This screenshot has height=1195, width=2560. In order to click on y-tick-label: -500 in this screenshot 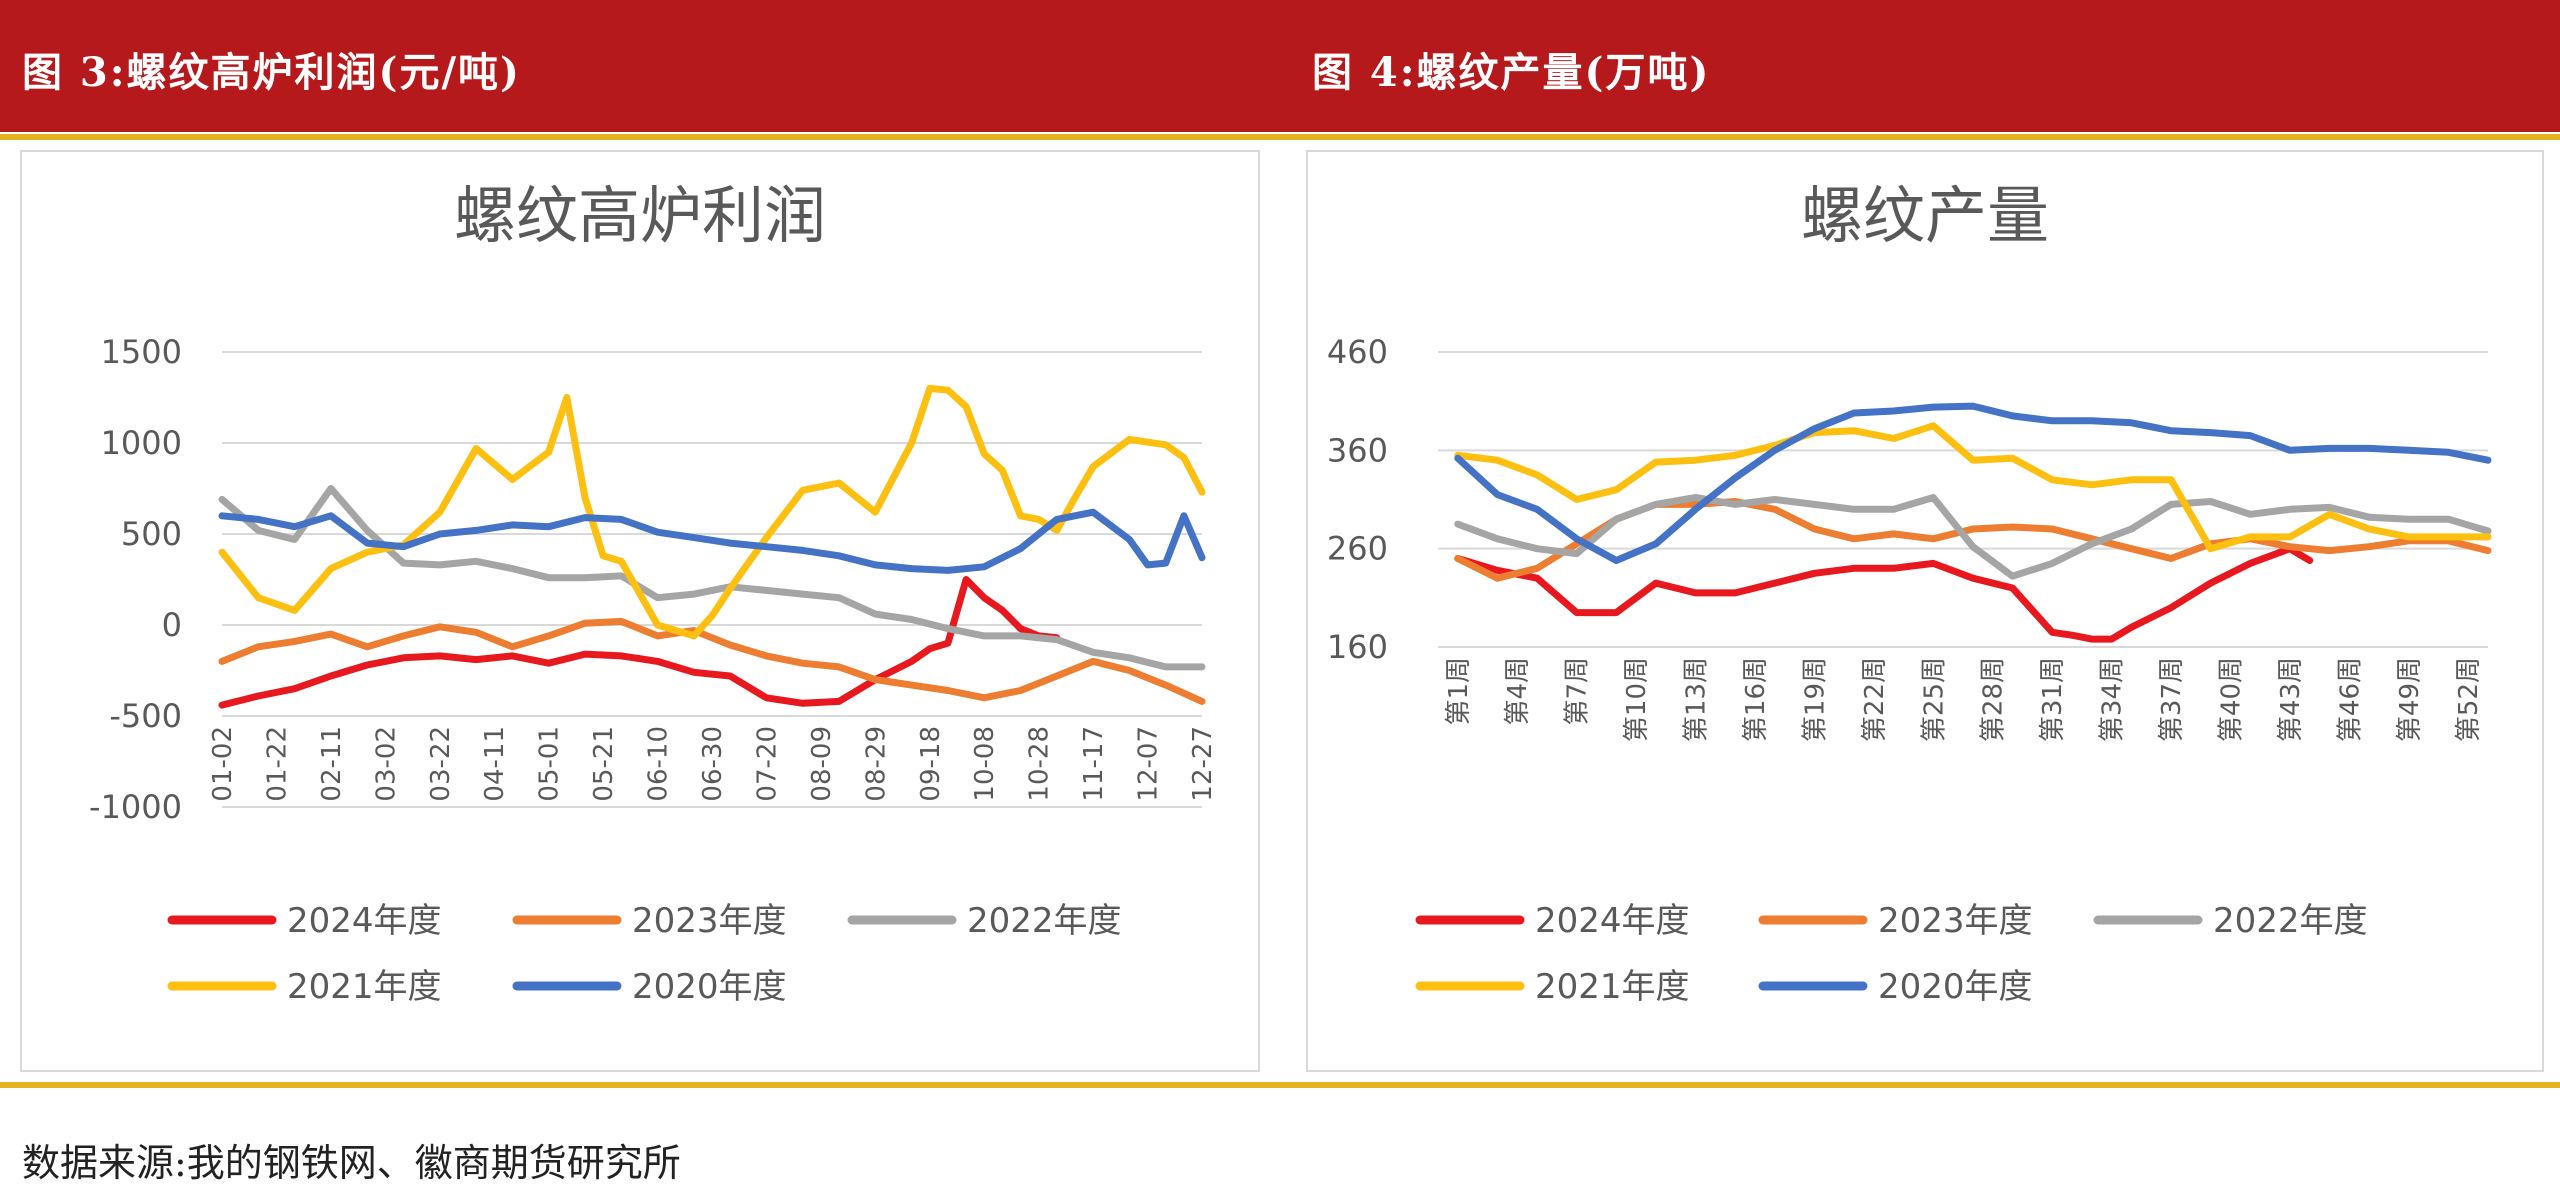, I will do `click(145, 716)`.